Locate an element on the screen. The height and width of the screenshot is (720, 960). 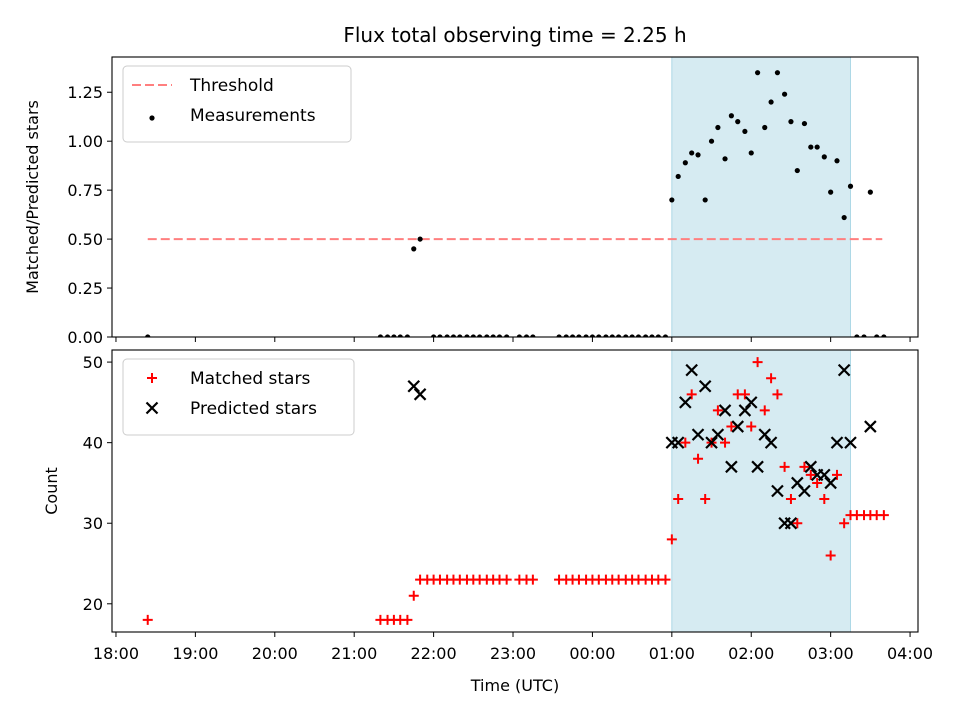
x-tick-label: 23:00 is located at coordinates (513, 653).